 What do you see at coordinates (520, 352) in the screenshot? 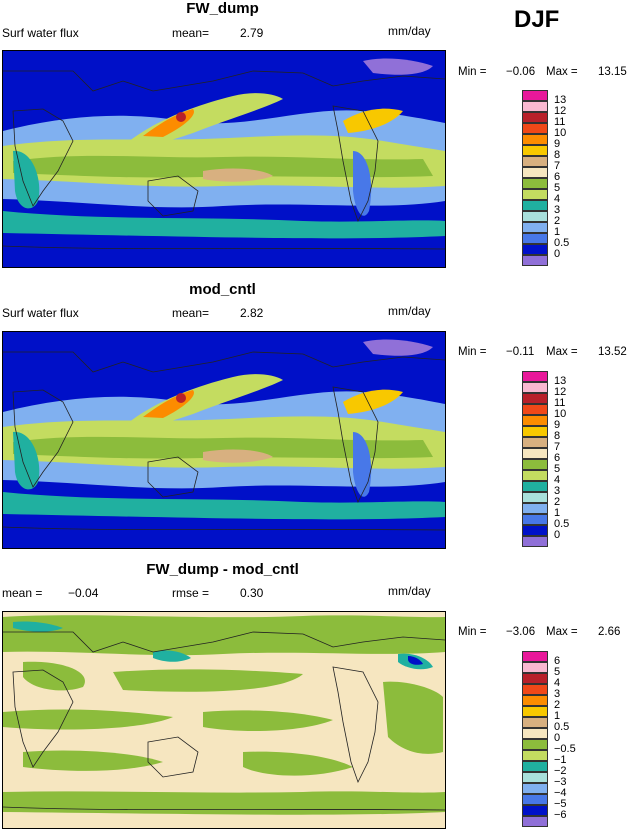
I see `panel2-min-value: −0.11` at bounding box center [520, 352].